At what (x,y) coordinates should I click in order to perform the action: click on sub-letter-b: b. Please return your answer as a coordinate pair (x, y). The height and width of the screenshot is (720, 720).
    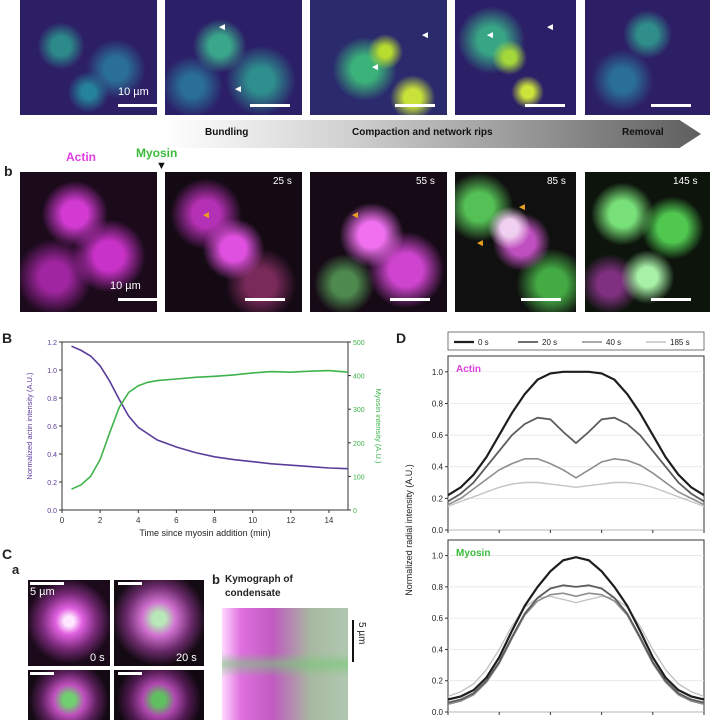
    Looking at the image, I should click on (216, 579).